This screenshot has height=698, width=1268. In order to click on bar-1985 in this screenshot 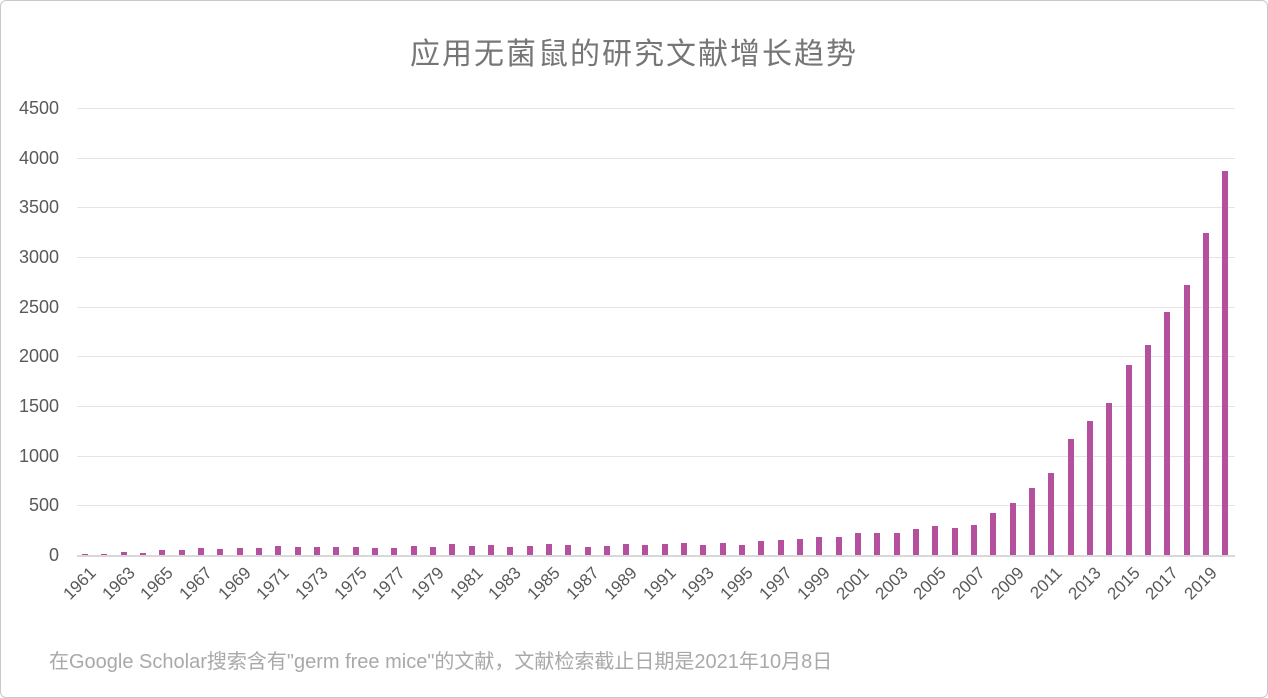, I will do `click(549, 549)`.